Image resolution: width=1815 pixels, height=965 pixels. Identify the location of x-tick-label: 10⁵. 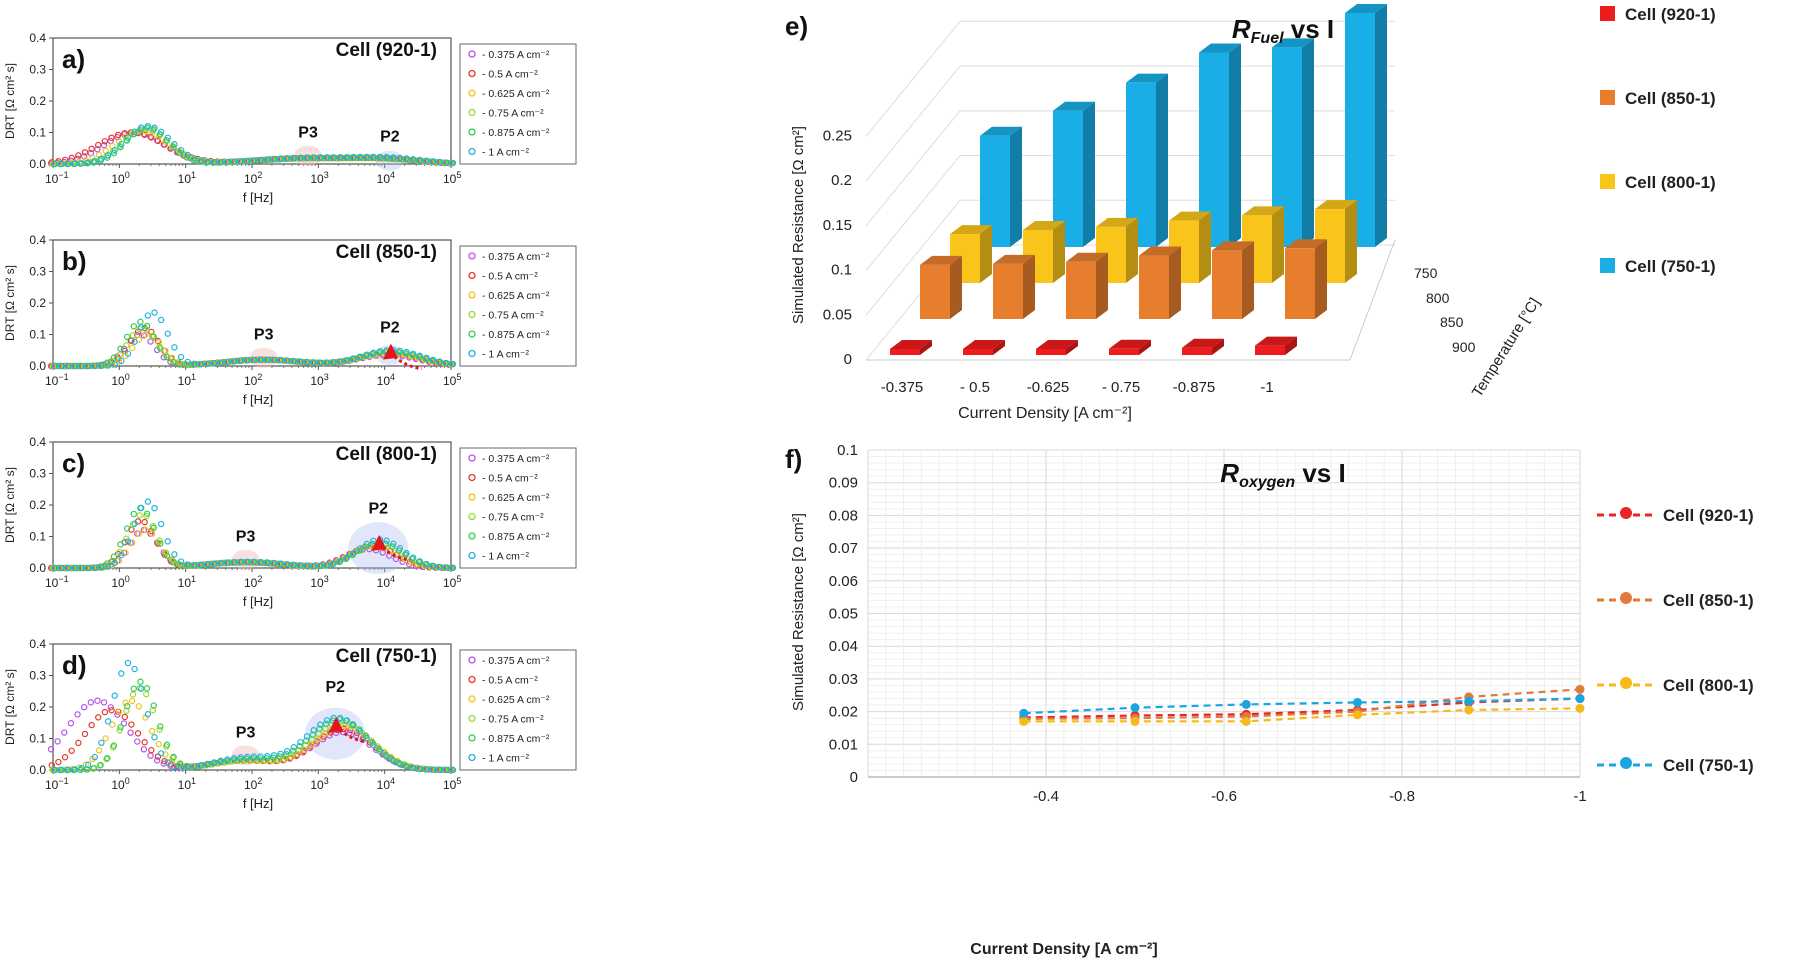
(452, 380).